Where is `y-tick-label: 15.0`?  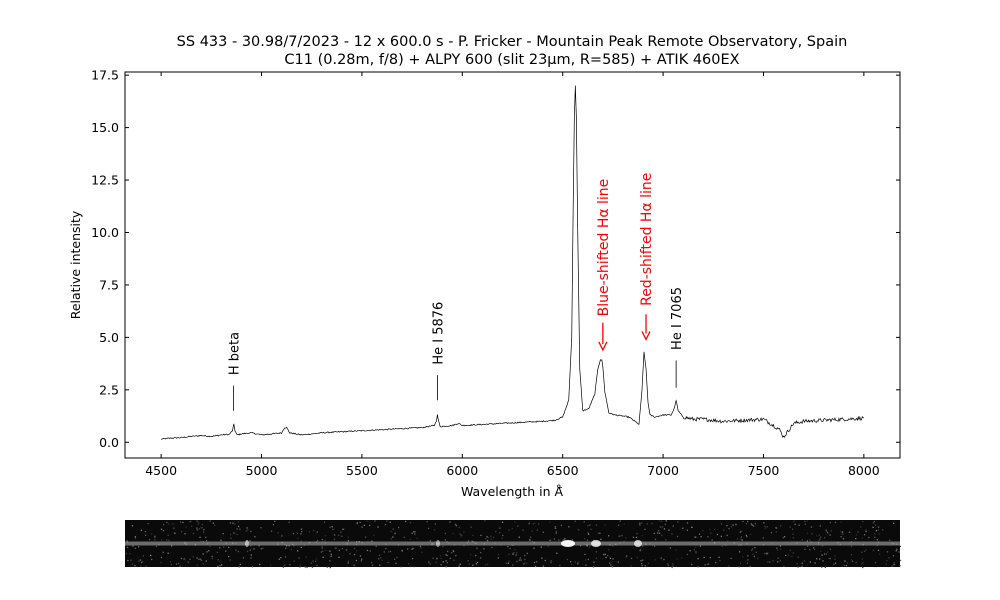 y-tick-label: 15.0 is located at coordinates (105, 127).